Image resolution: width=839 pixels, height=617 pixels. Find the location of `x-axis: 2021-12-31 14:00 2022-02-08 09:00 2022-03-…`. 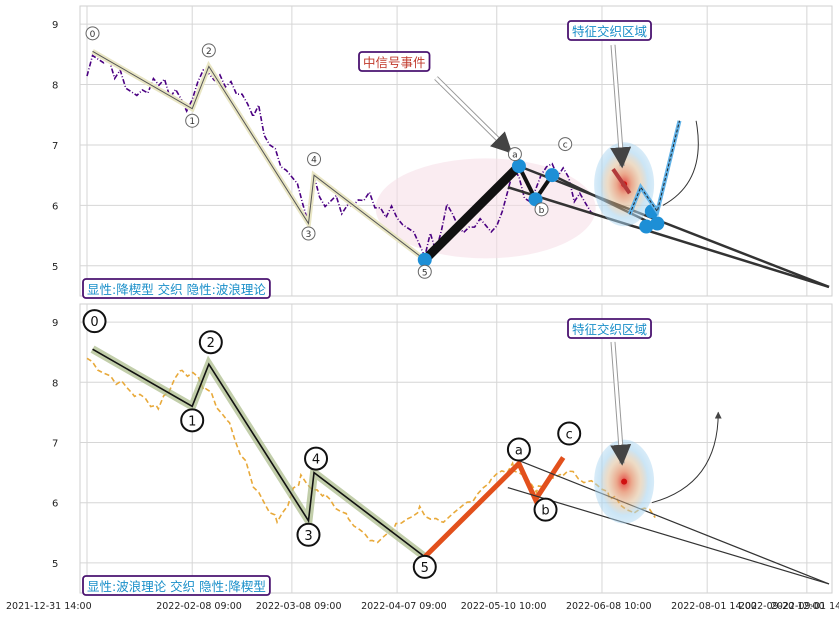

x-axis: 2021-12-31 14:00 2022-02-08 09:00 2022-03-… is located at coordinates (422, 606).